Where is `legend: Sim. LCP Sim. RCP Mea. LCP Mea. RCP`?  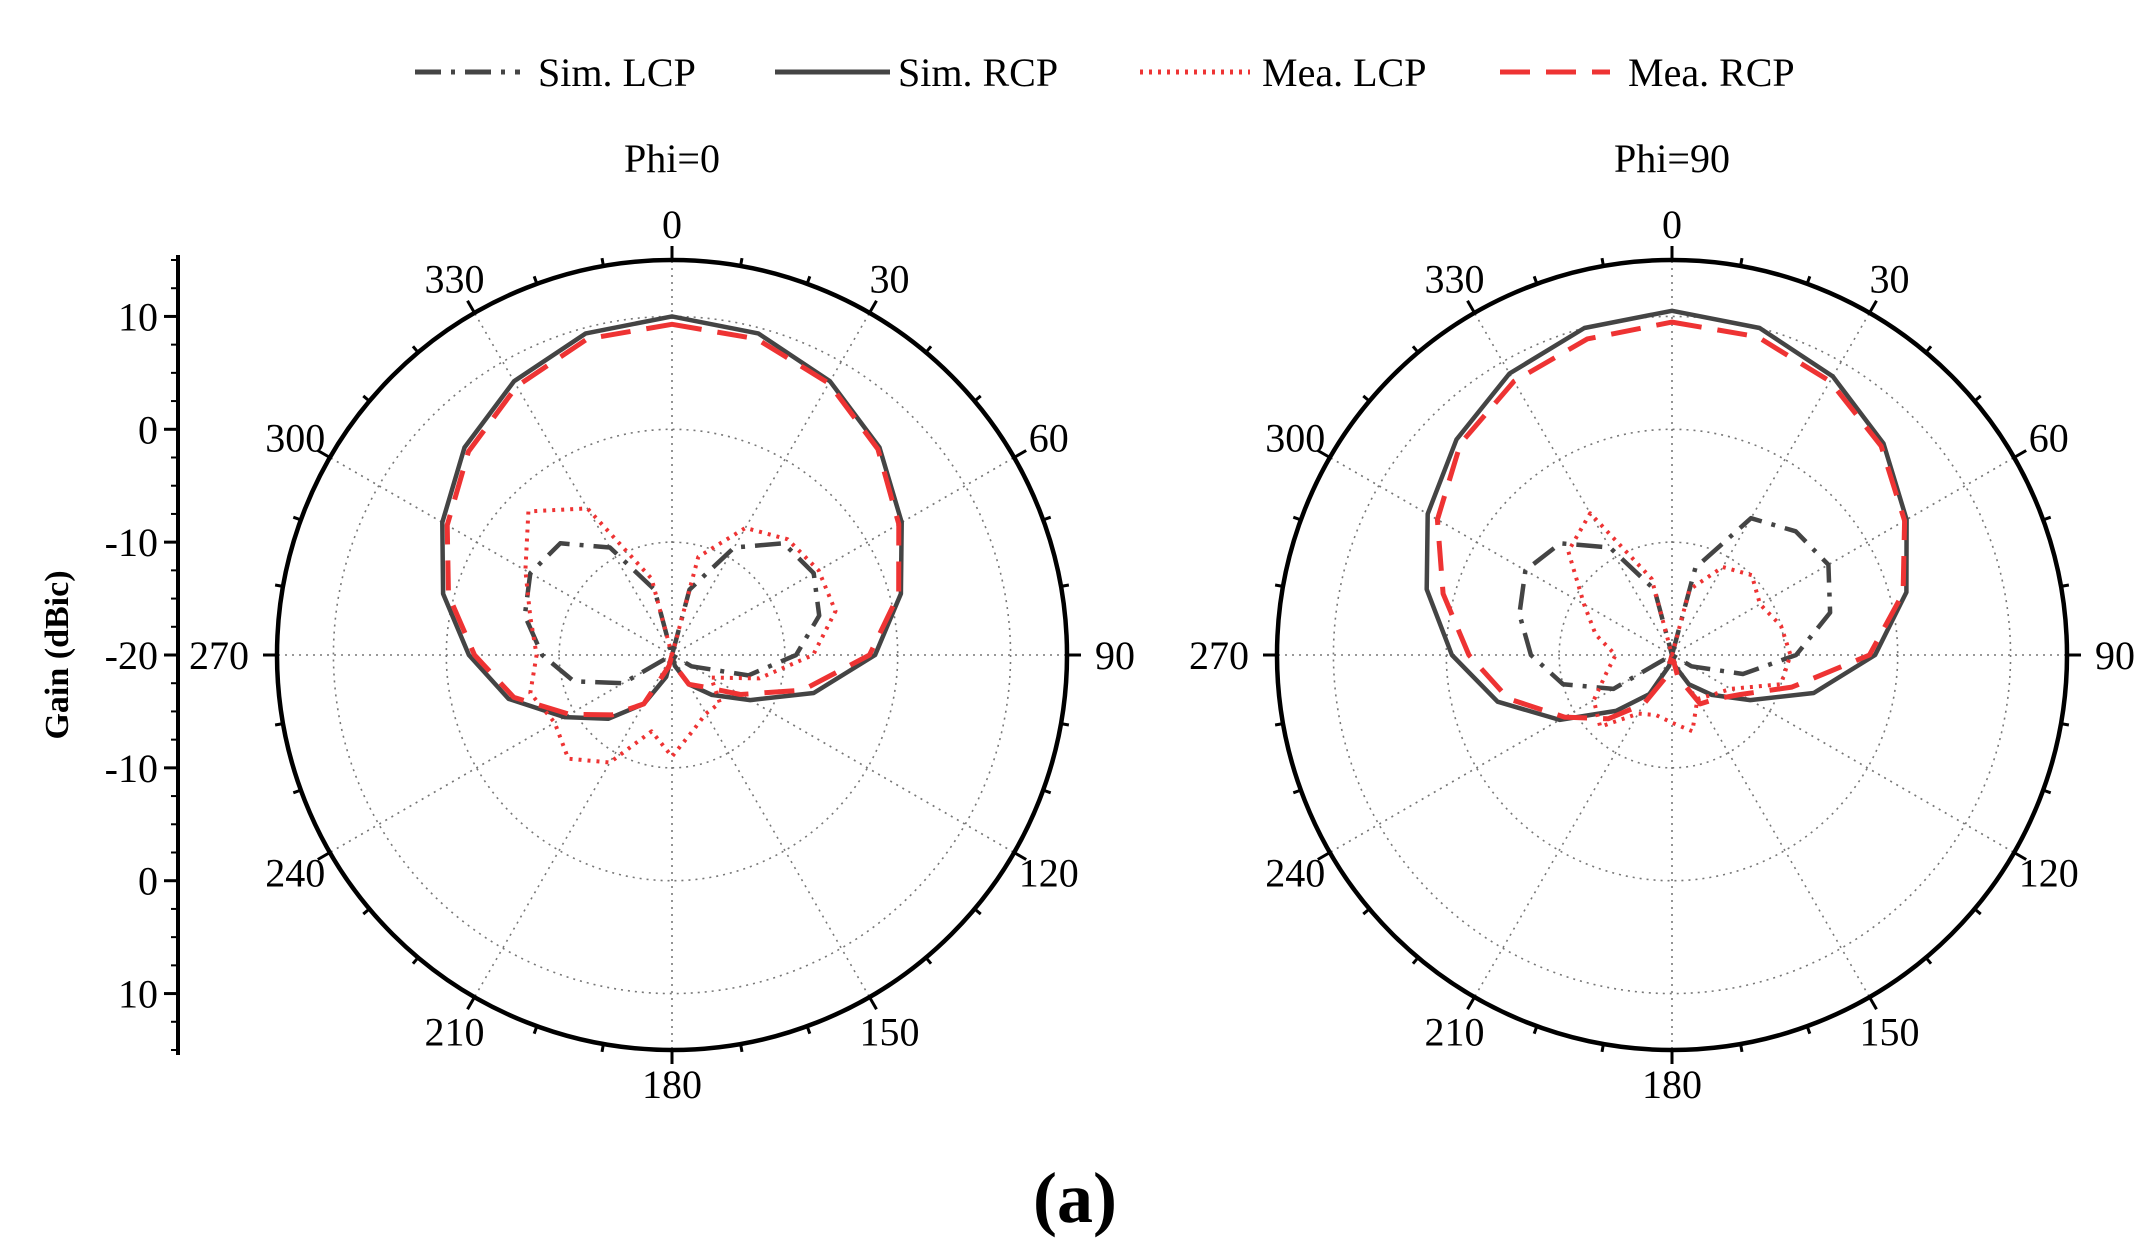
legend: Sim. LCP Sim. RCP Mea. LCP Mea. RCP is located at coordinates (1105, 72).